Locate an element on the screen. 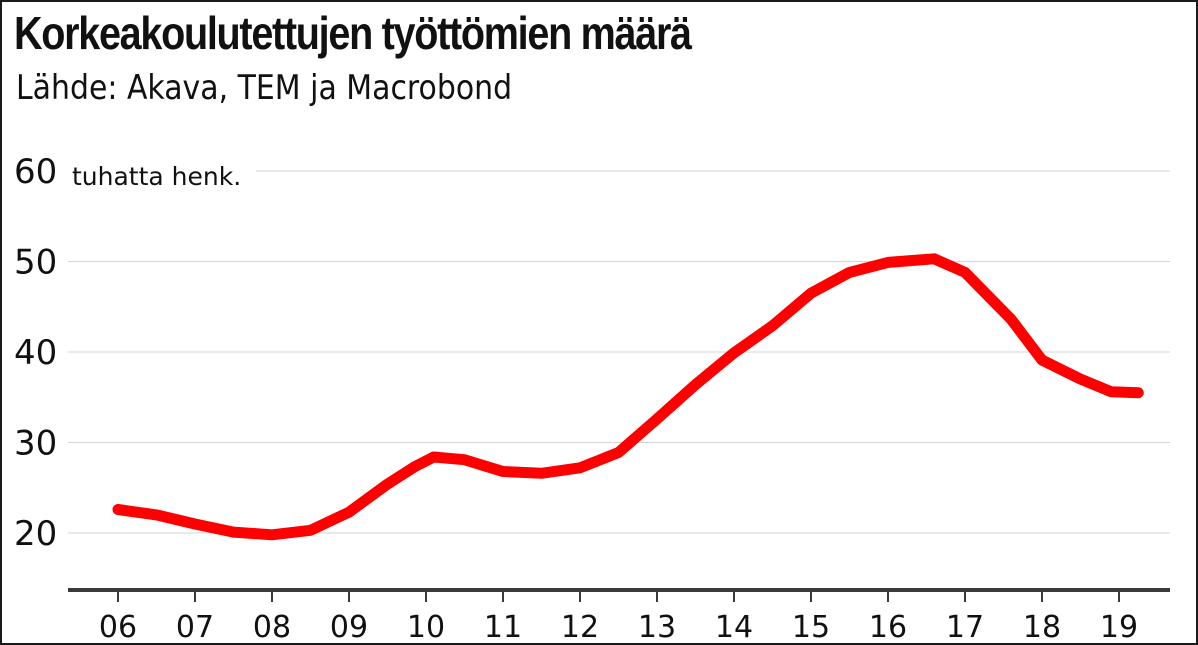 The height and width of the screenshot is (645, 1198). y-tick-label-40: 40 is located at coordinates (35, 353).